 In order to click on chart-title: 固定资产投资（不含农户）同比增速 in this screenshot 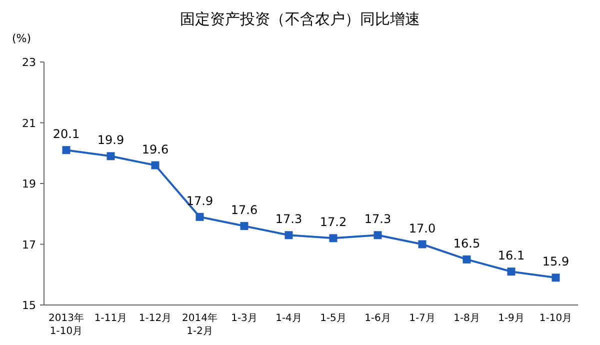, I will do `click(300, 19)`.